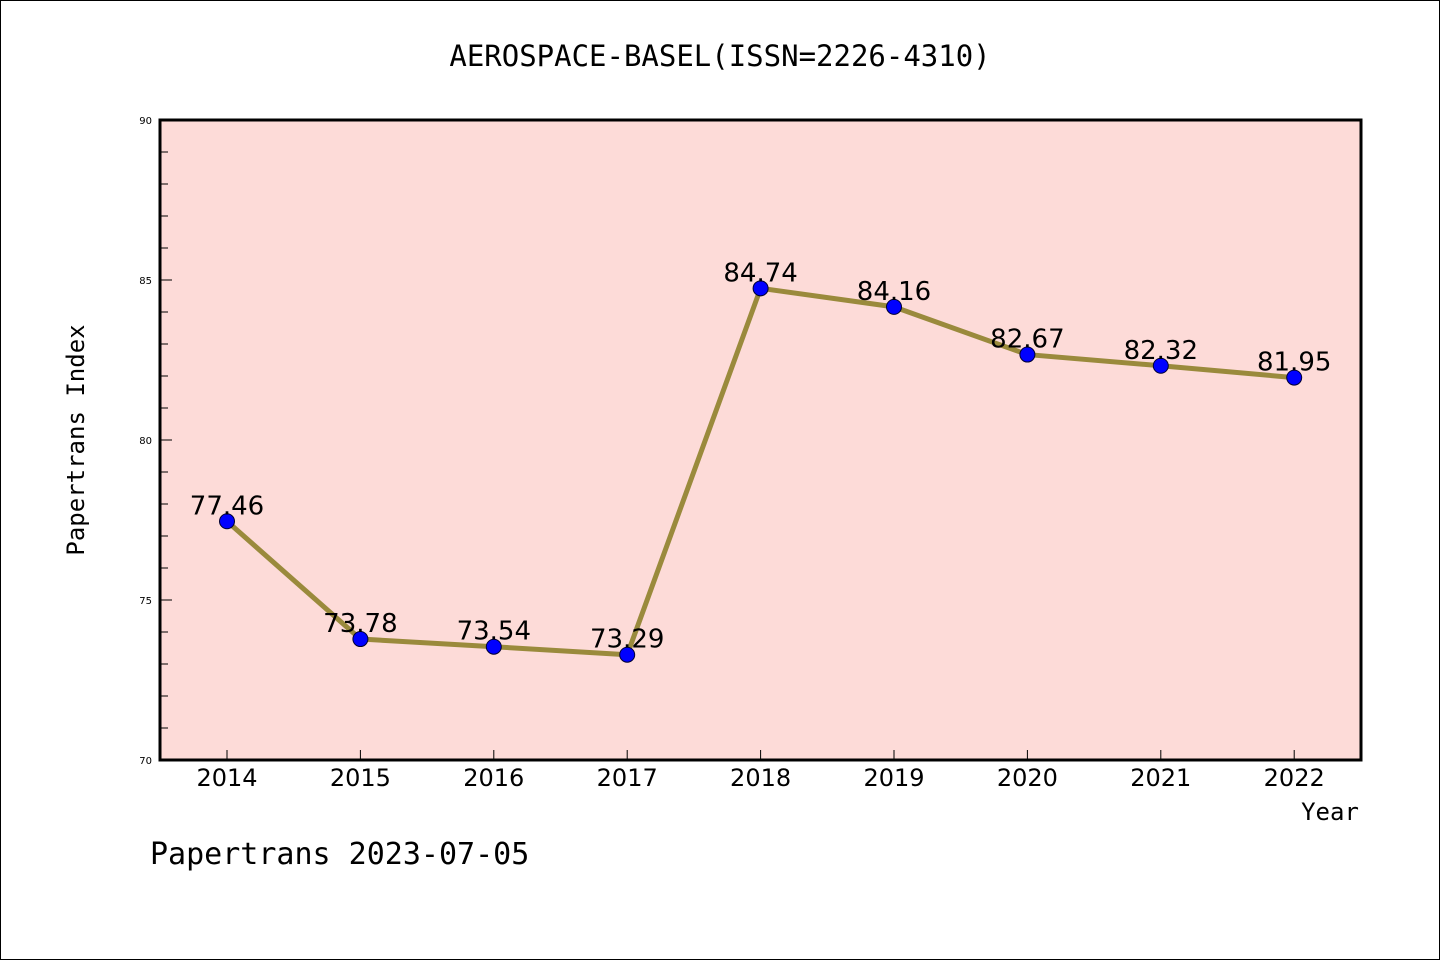  Describe the element at coordinates (1027, 778) in the screenshot. I see `x-tick-label: 2020` at that location.